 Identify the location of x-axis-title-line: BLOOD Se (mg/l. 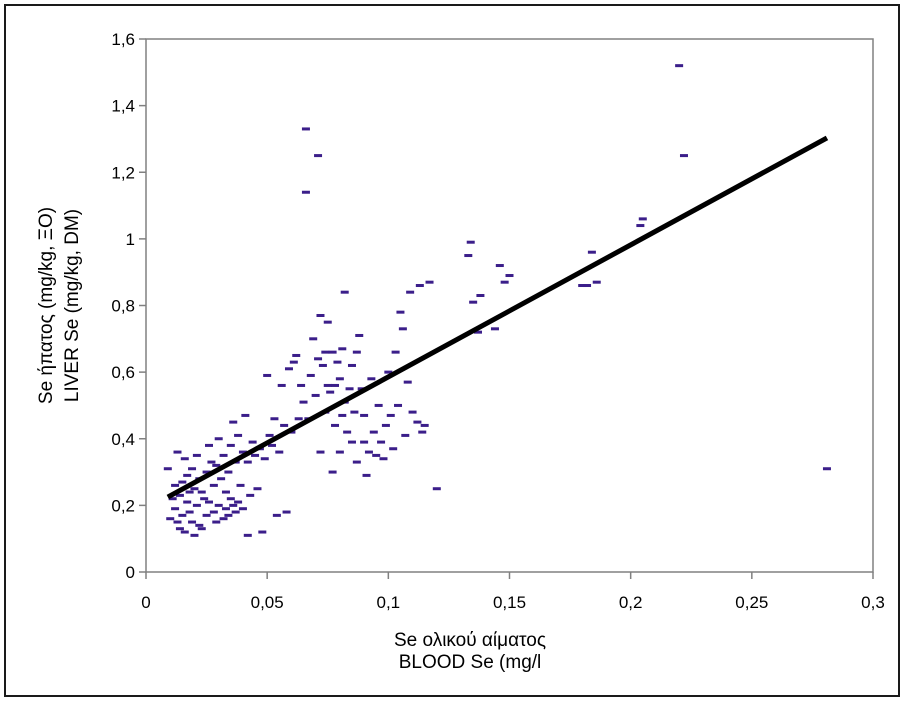
(470, 662).